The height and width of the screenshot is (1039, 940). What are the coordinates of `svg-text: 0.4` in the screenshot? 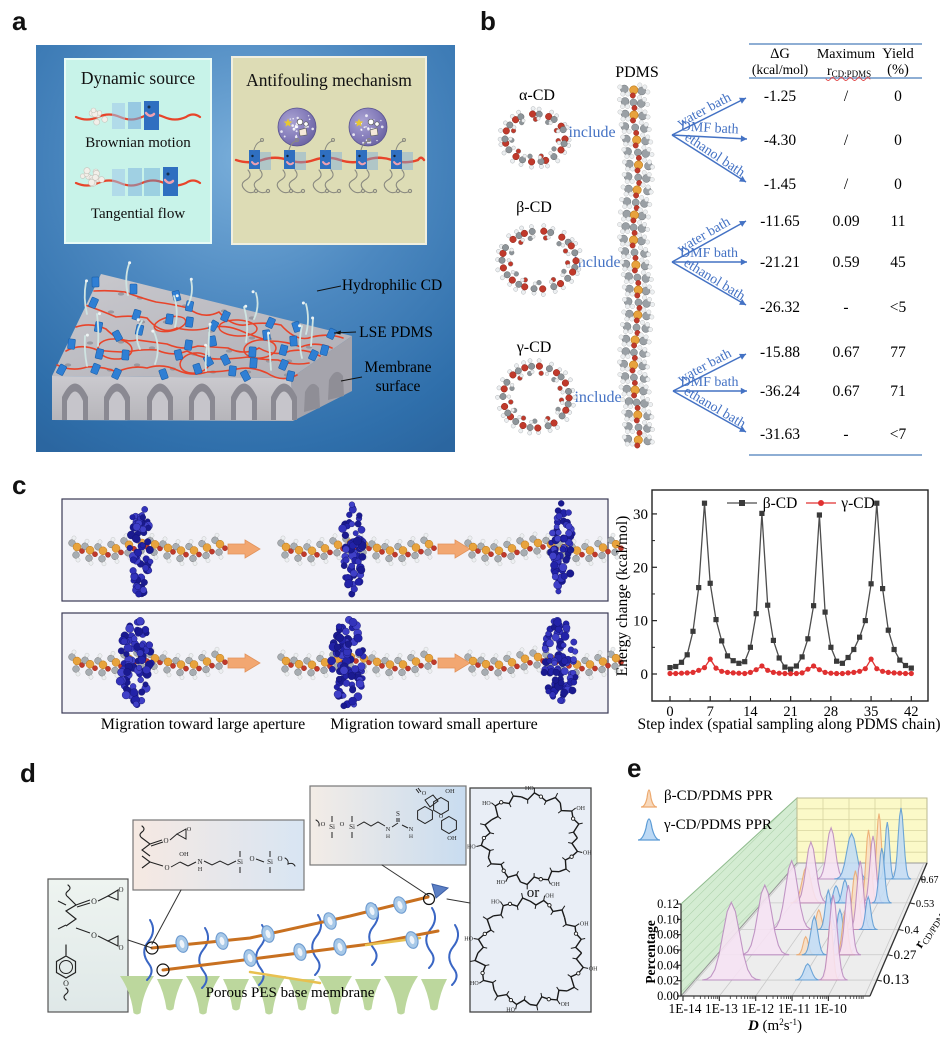 It's located at (912, 931).